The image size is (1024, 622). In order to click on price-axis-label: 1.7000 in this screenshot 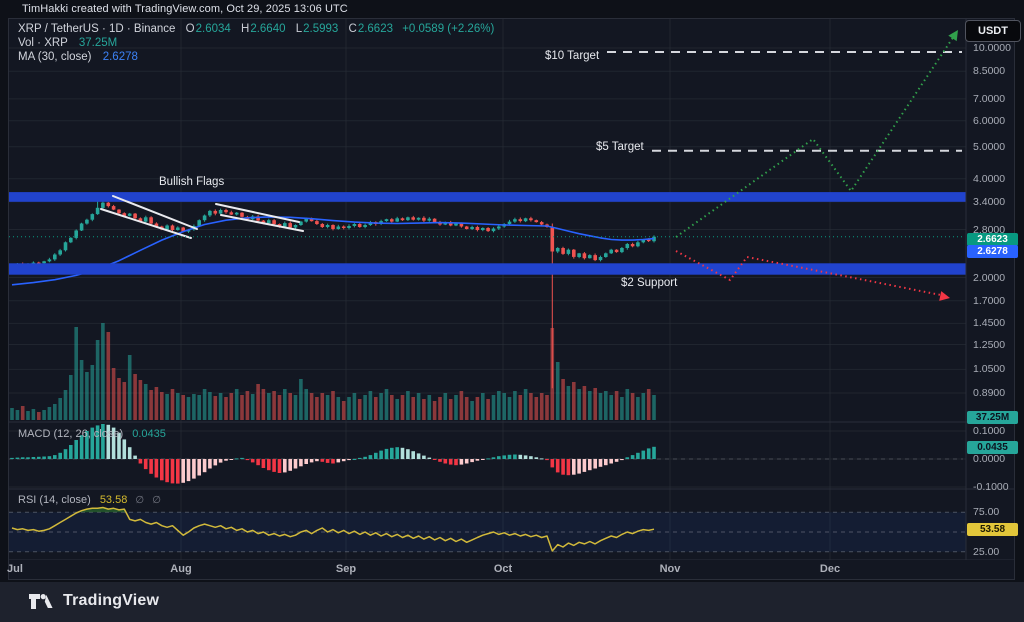, I will do `click(989, 301)`.